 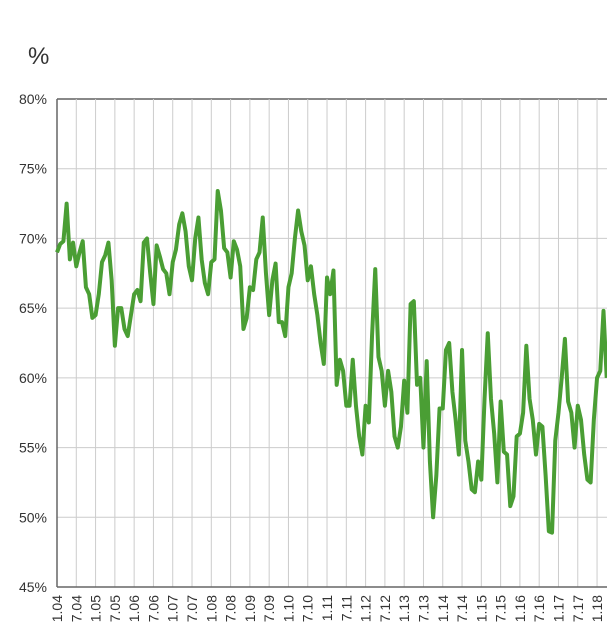 What do you see at coordinates (211, 608) in the screenshot?
I see `x-tick-label: 1.08` at bounding box center [211, 608].